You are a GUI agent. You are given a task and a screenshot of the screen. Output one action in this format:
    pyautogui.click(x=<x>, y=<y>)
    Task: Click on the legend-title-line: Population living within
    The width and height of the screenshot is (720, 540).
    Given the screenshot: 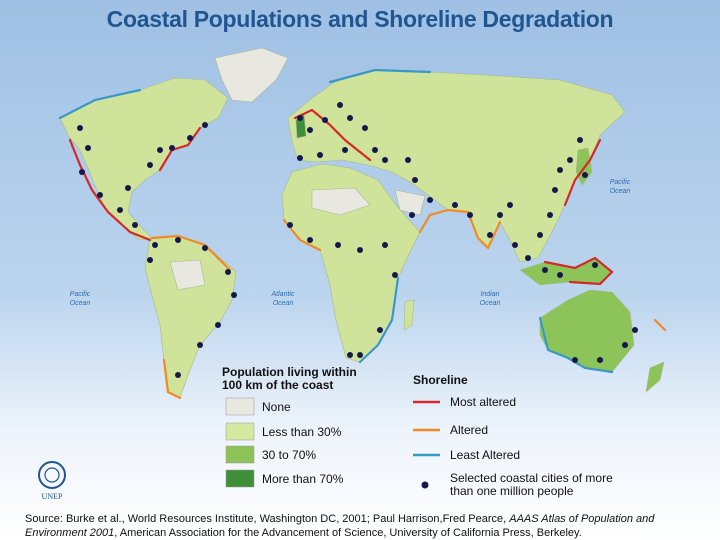 What is the action you would take?
    pyautogui.click(x=289, y=372)
    